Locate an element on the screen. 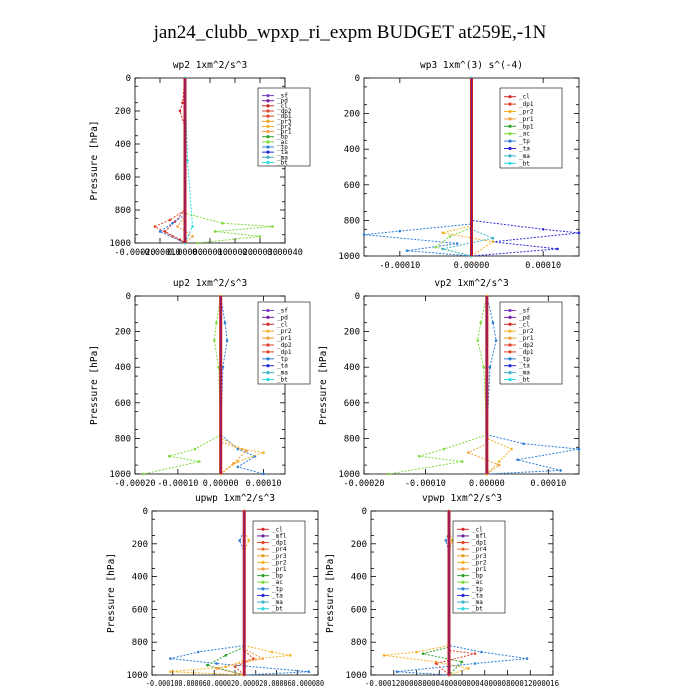 The image size is (700, 700). plot-frame is located at coordinates (471, 385).